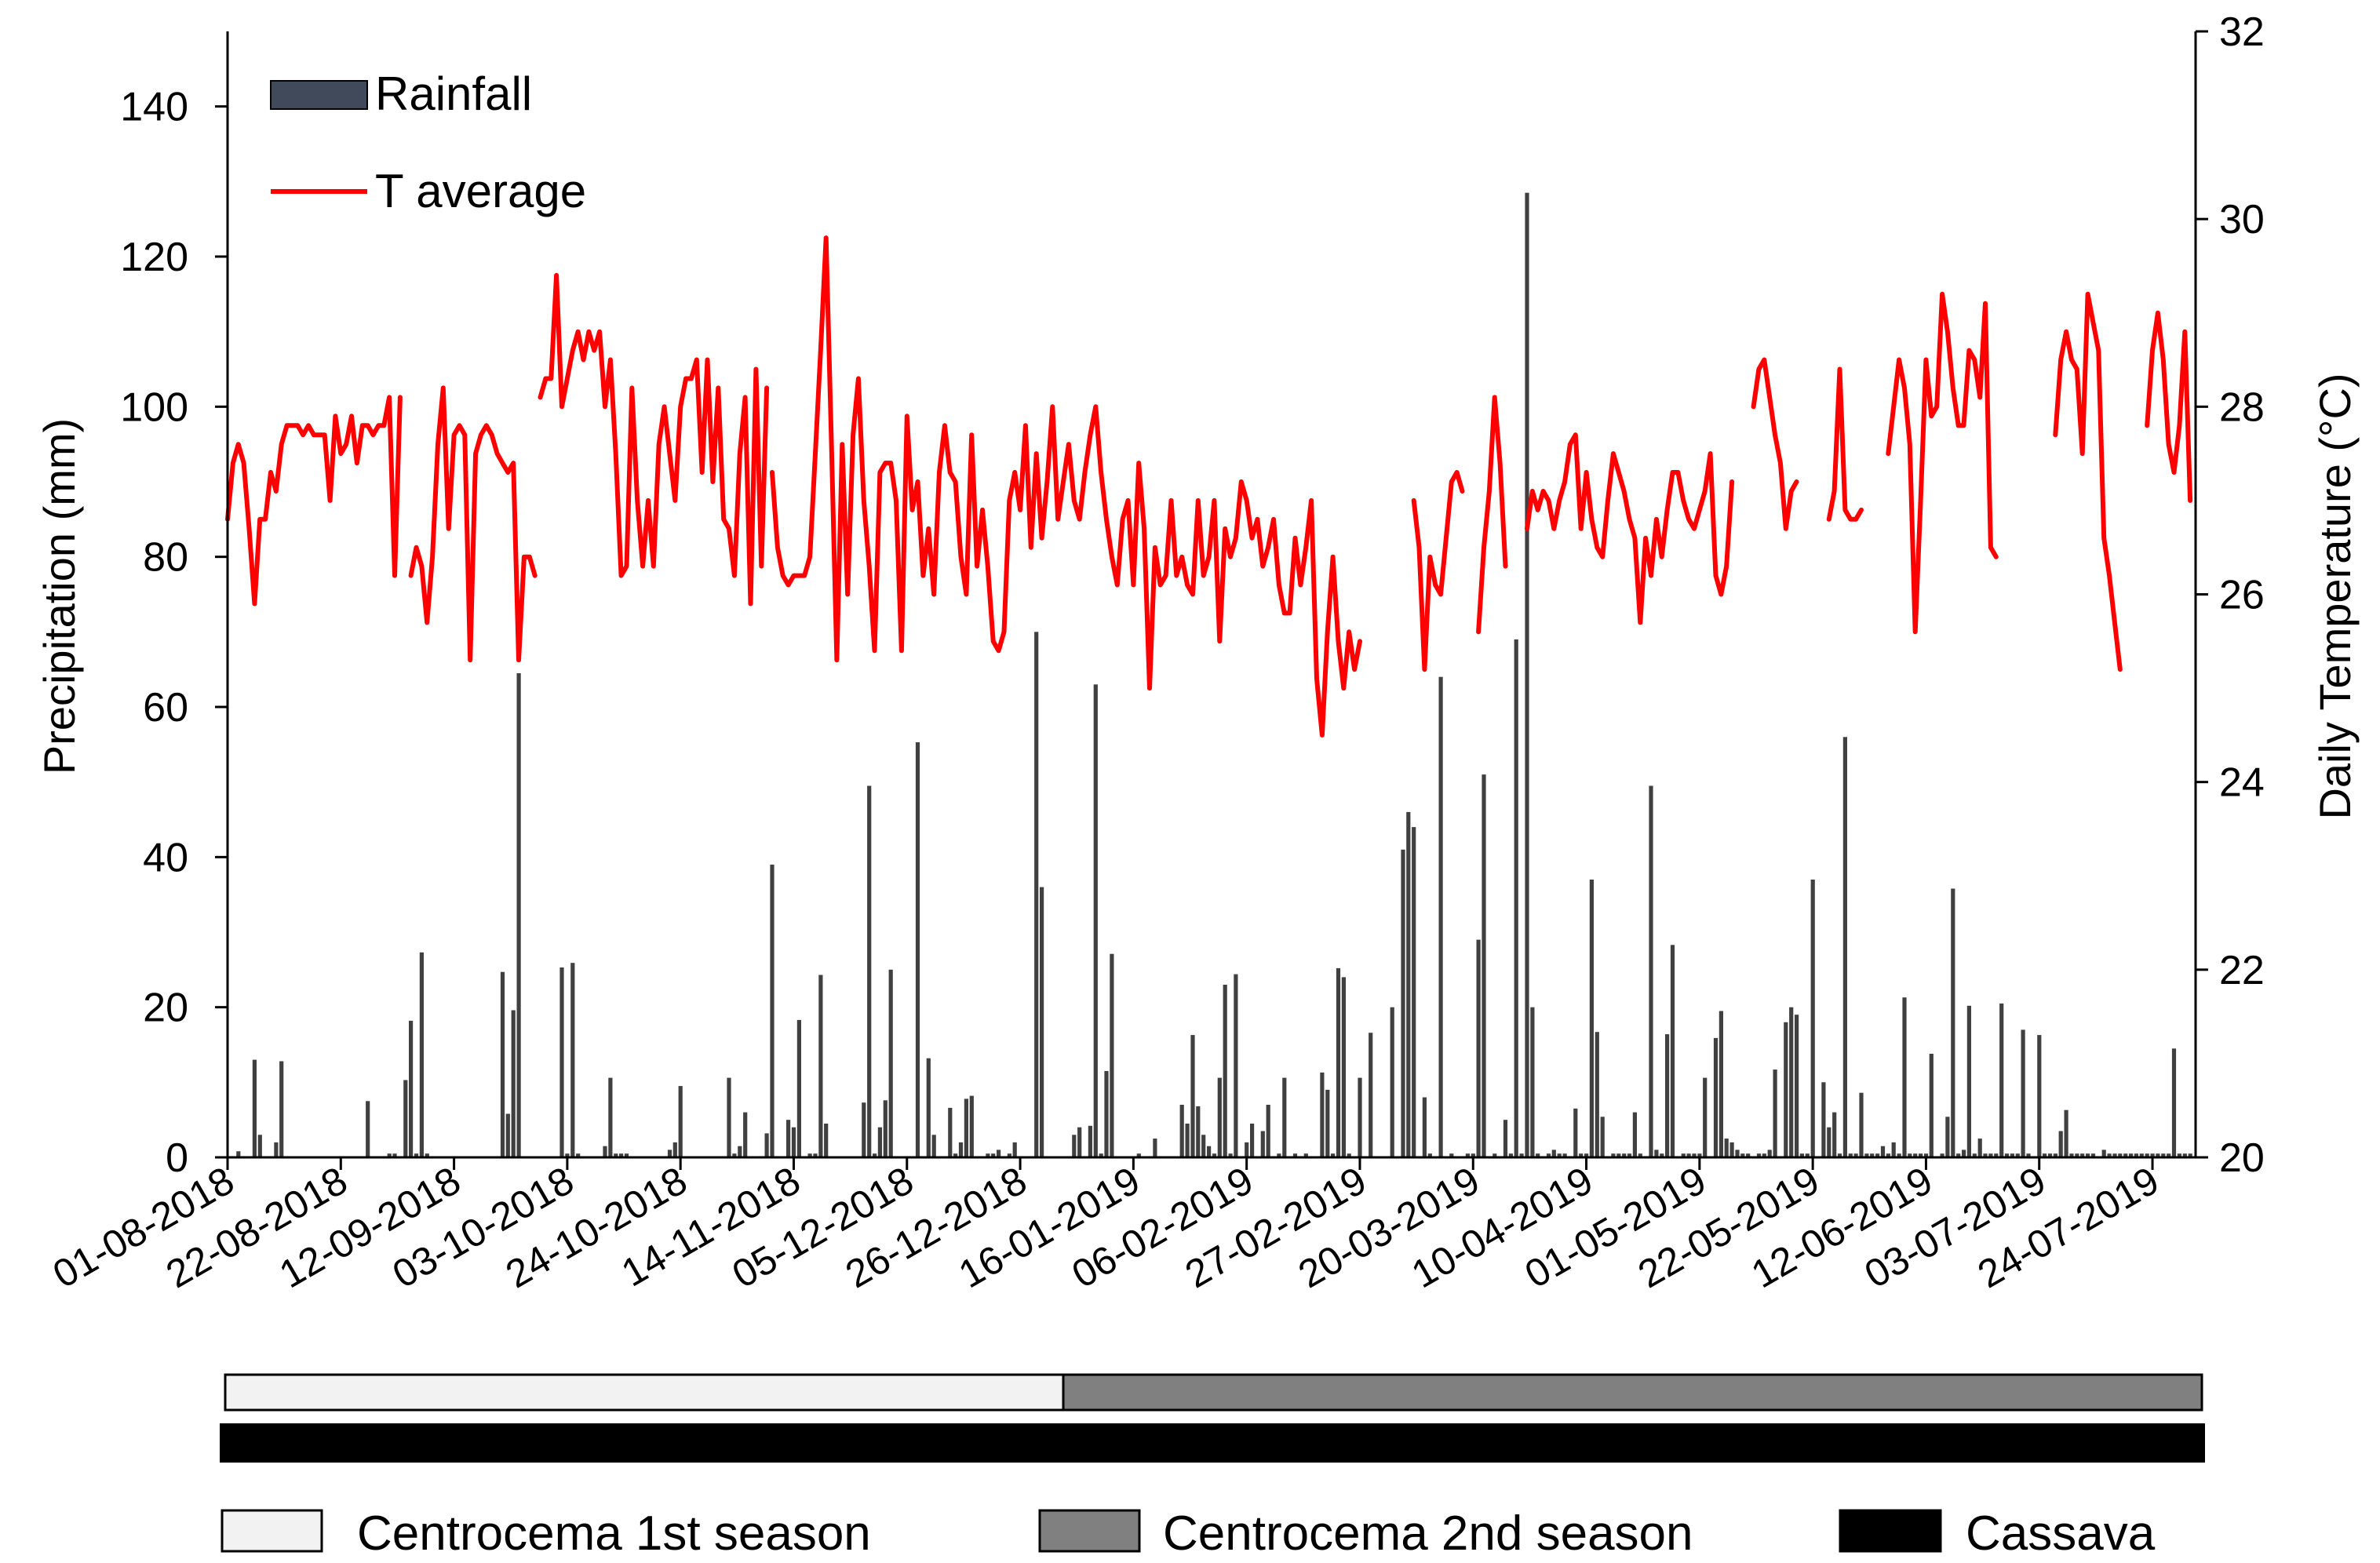  I want to click on left-tick-label: 60, so click(165, 707).